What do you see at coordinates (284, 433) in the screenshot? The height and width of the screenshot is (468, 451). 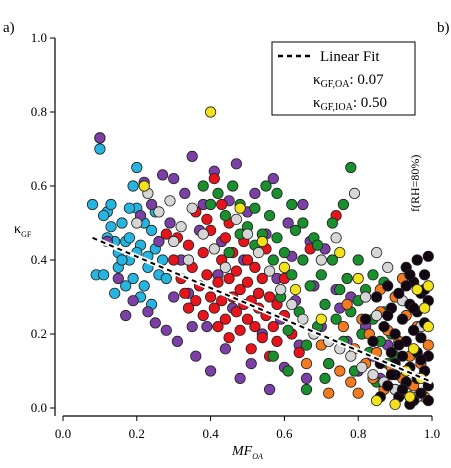 I see `x-tick-label: 0.6` at bounding box center [284, 433].